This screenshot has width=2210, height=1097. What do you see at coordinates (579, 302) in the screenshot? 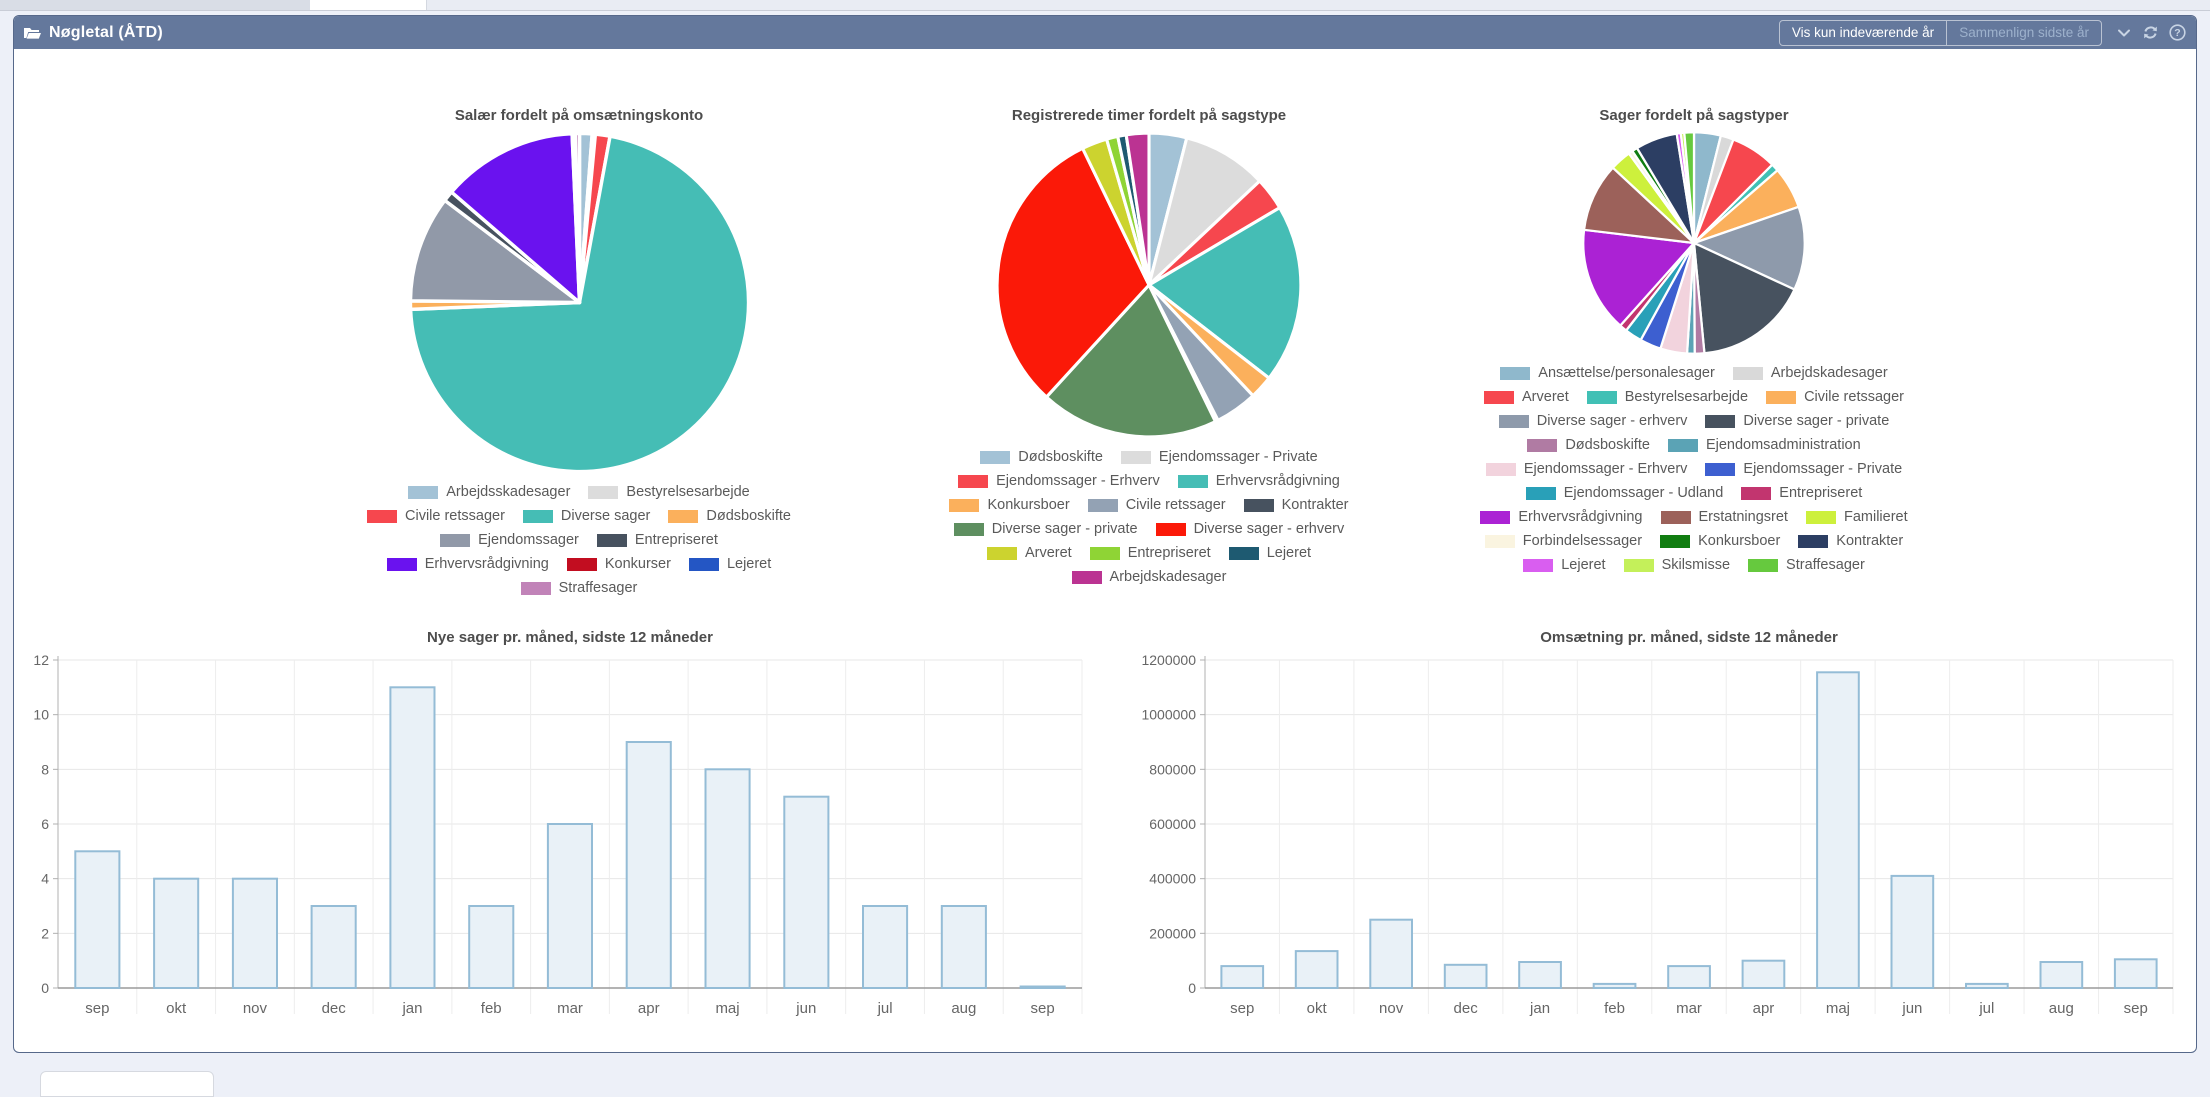
I see `pie-canvas` at bounding box center [579, 302].